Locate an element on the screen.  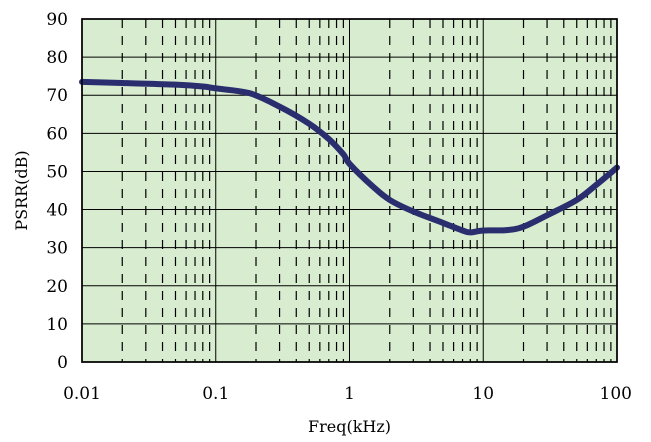
x-tick-label: 0.1 is located at coordinates (215, 394).